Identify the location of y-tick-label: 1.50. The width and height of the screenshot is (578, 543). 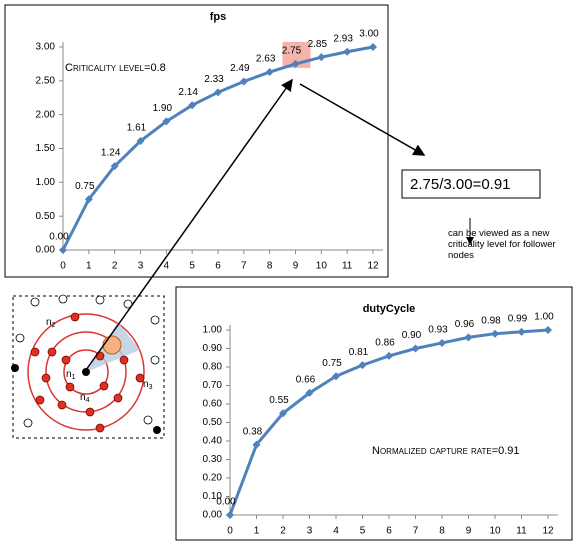
(46, 148).